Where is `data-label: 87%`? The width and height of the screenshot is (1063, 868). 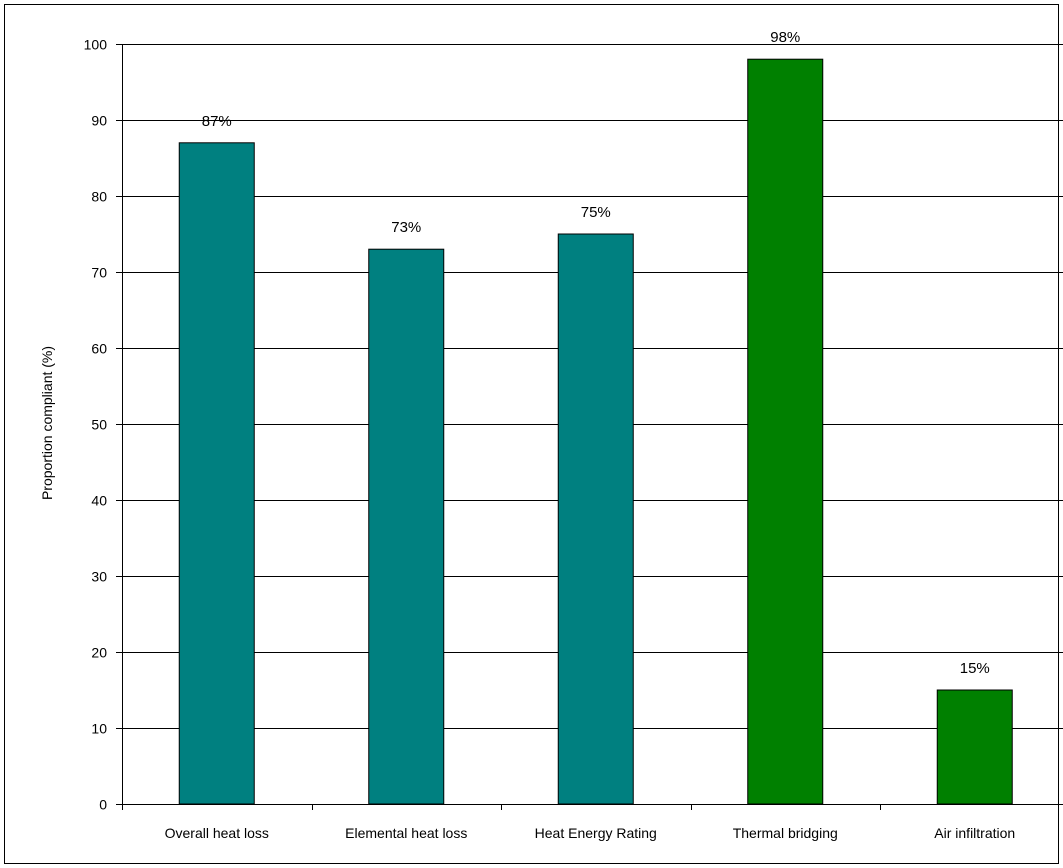
data-label: 87% is located at coordinates (217, 121).